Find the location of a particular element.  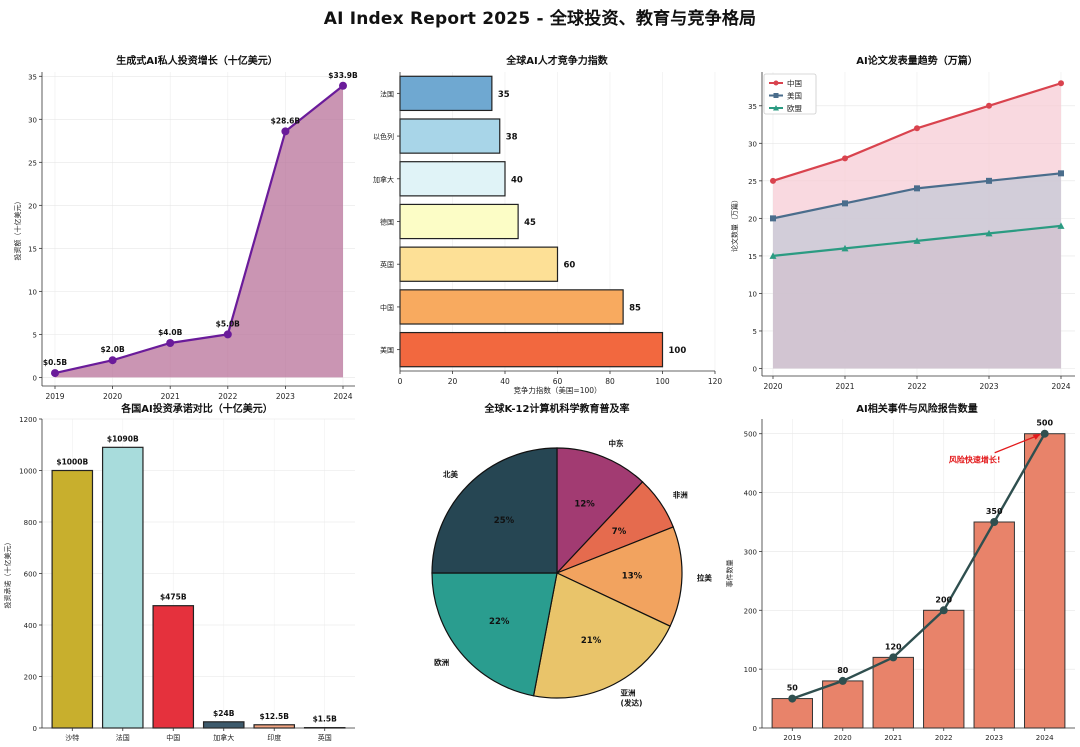

data-label: $12.5B is located at coordinates (274, 716).